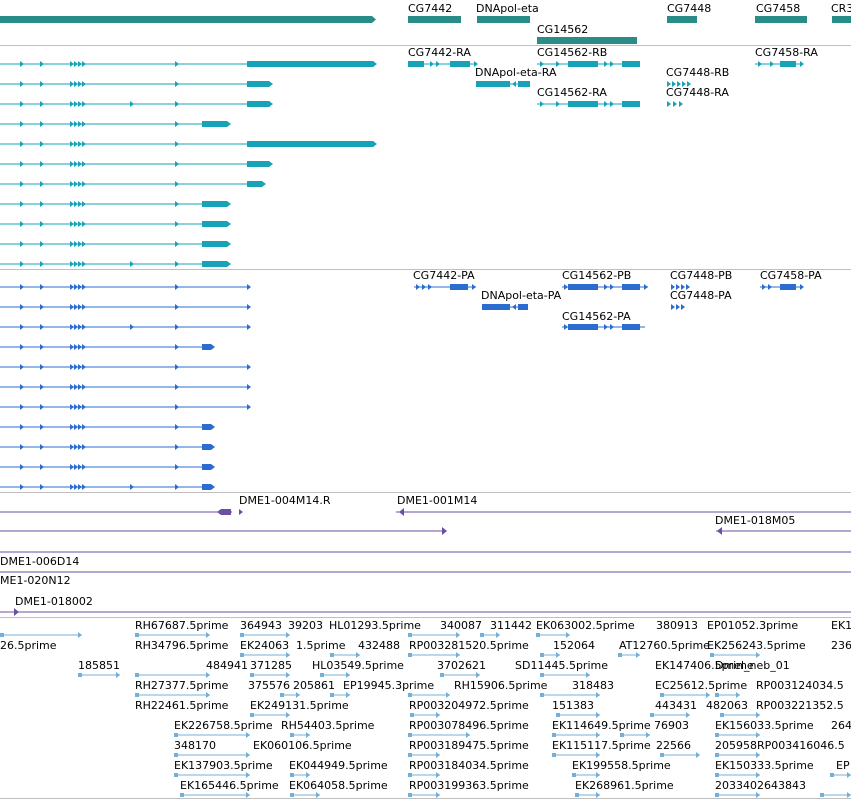 Image resolution: width=851 pixels, height=801 pixels. I want to click on feature-label: CG7442, so click(430, 8).